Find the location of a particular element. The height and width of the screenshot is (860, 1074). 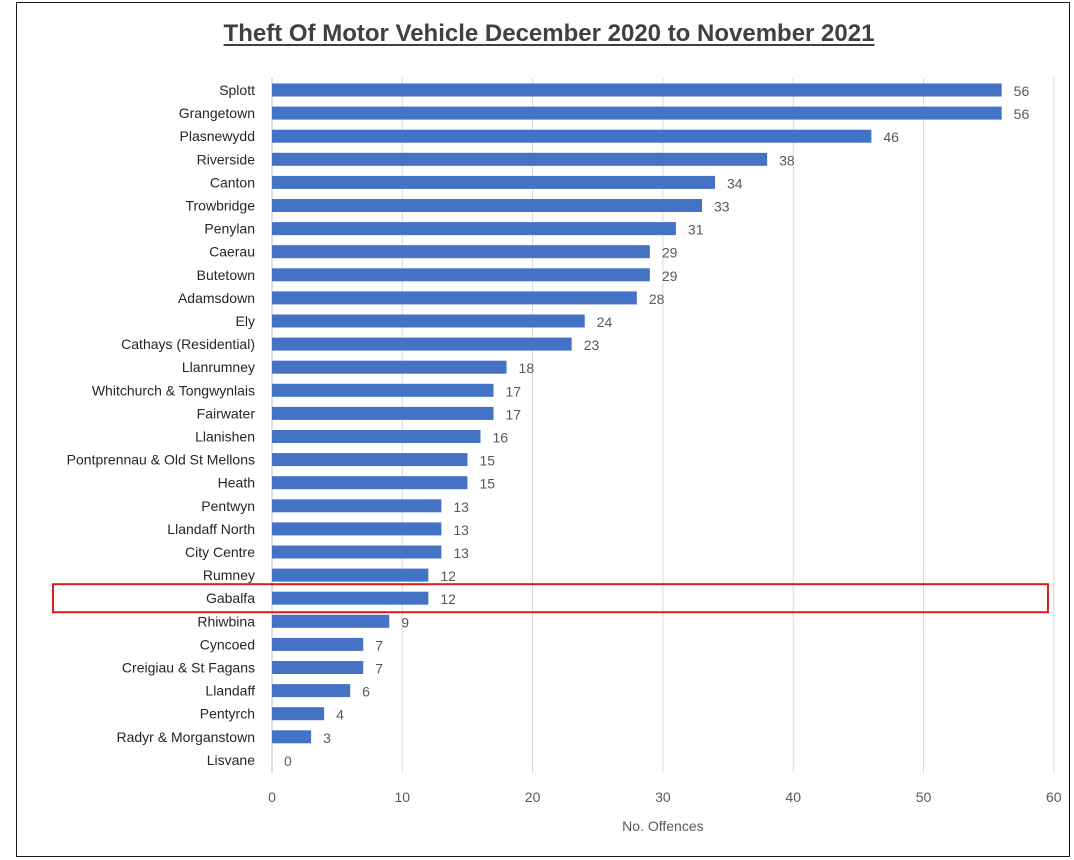

category-label: Riverside is located at coordinates (226, 159).